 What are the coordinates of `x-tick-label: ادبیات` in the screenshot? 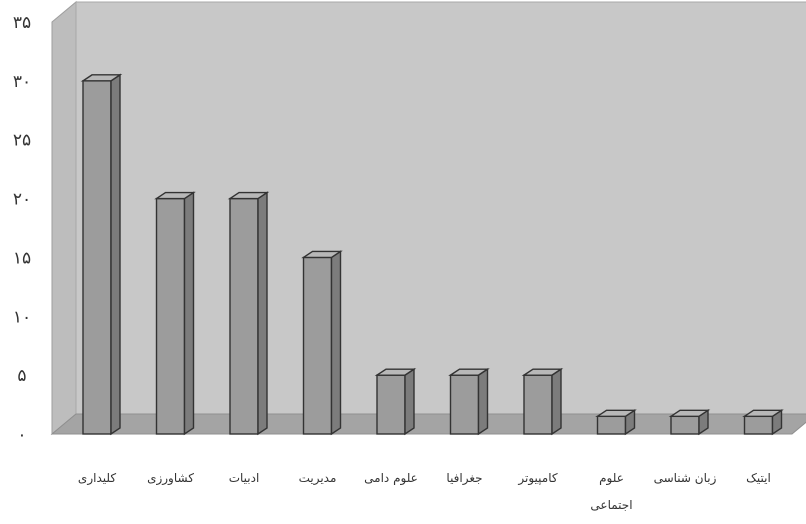 It's located at (244, 478).